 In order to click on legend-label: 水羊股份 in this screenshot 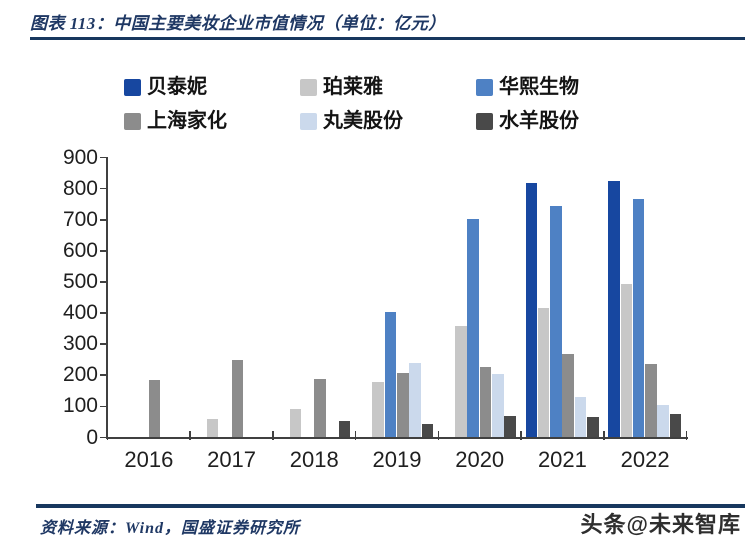, I will do `click(539, 121)`.